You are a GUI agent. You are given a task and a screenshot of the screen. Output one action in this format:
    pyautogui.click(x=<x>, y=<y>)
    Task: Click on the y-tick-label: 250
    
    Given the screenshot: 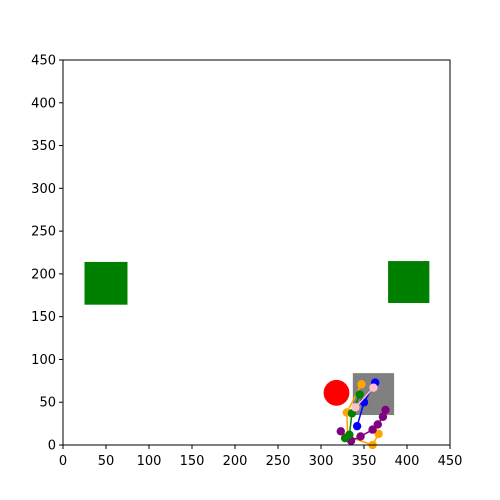 What is the action you would take?
    pyautogui.click(x=43, y=232)
    